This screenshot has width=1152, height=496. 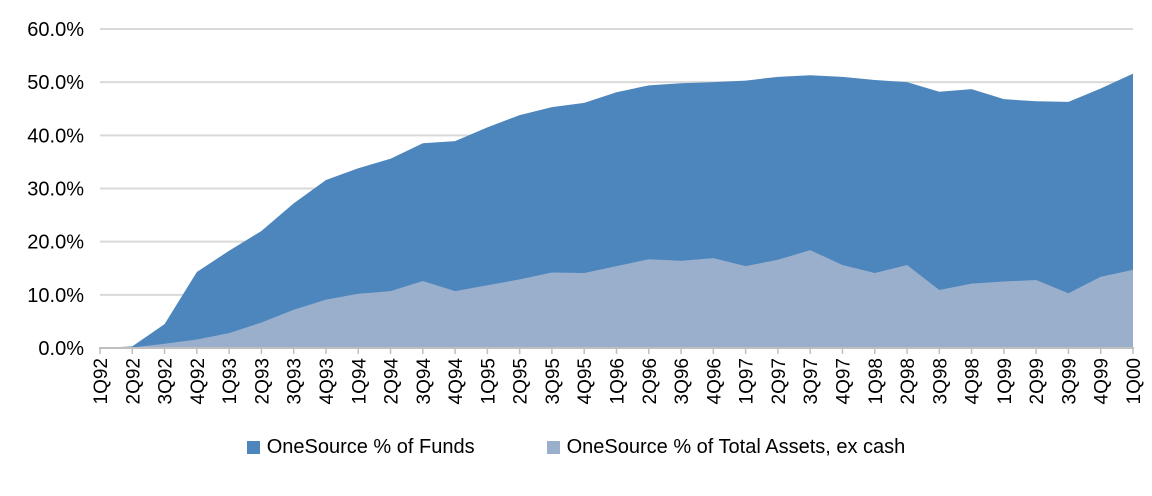 What do you see at coordinates (1102, 381) in the screenshot?
I see `x-axis-label: 4Q99` at bounding box center [1102, 381].